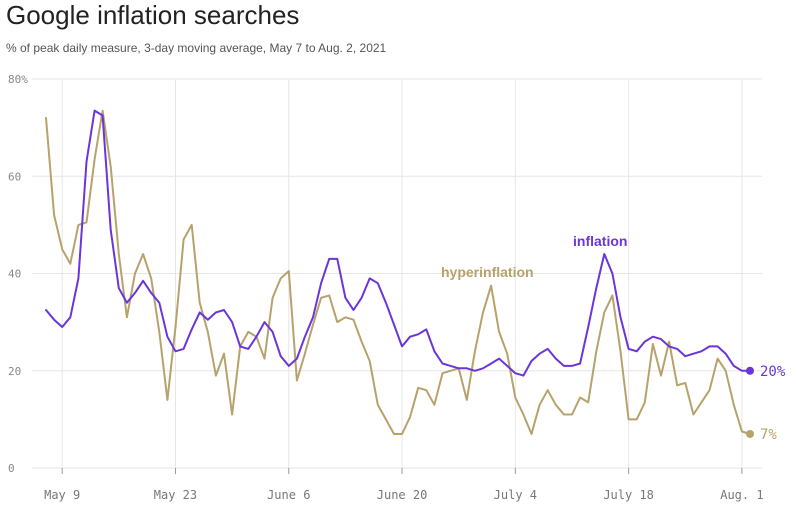  Describe the element at coordinates (153, 15) in the screenshot. I see `chart-title: Google inflation searches` at that location.